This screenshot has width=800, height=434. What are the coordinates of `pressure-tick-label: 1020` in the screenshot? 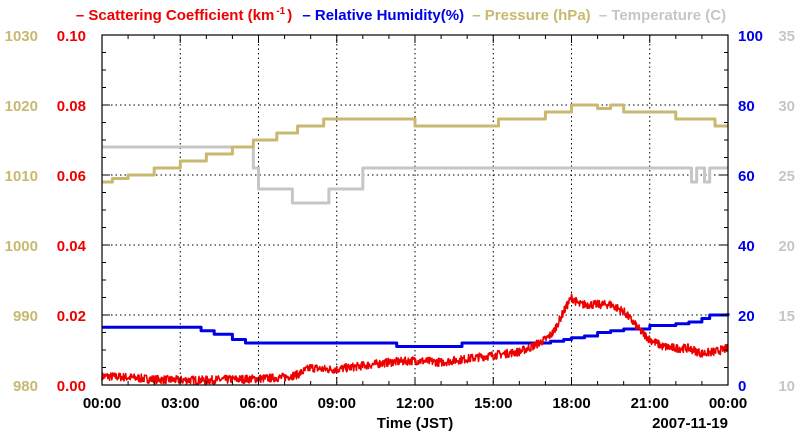 It's located at (21, 106).